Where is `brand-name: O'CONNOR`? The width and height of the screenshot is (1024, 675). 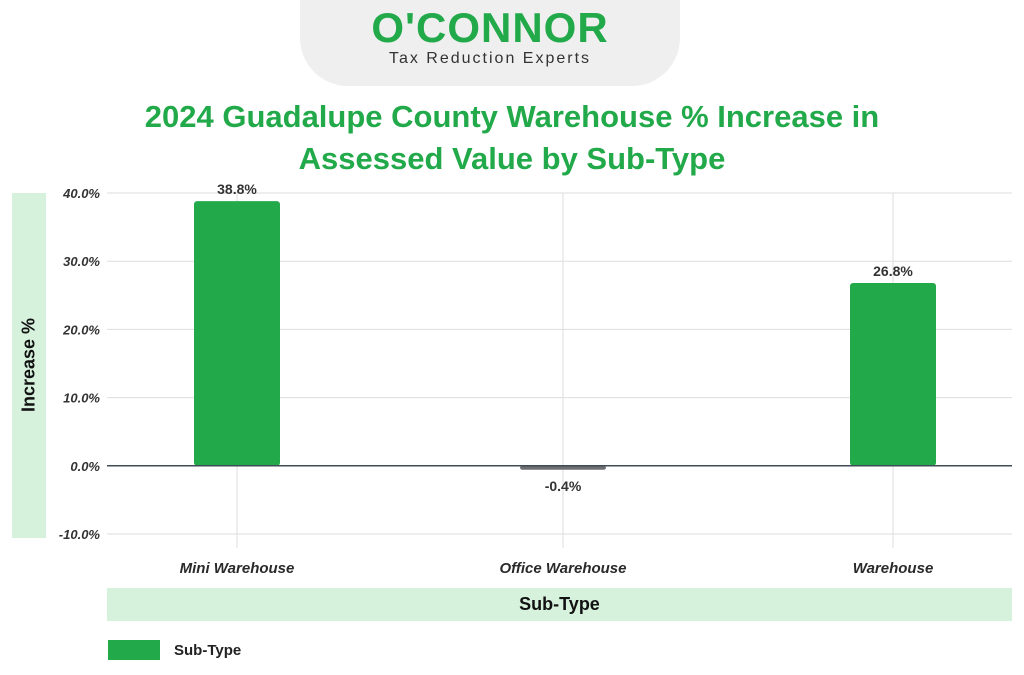
brand-name: O'CONNOR is located at coordinates (490, 27).